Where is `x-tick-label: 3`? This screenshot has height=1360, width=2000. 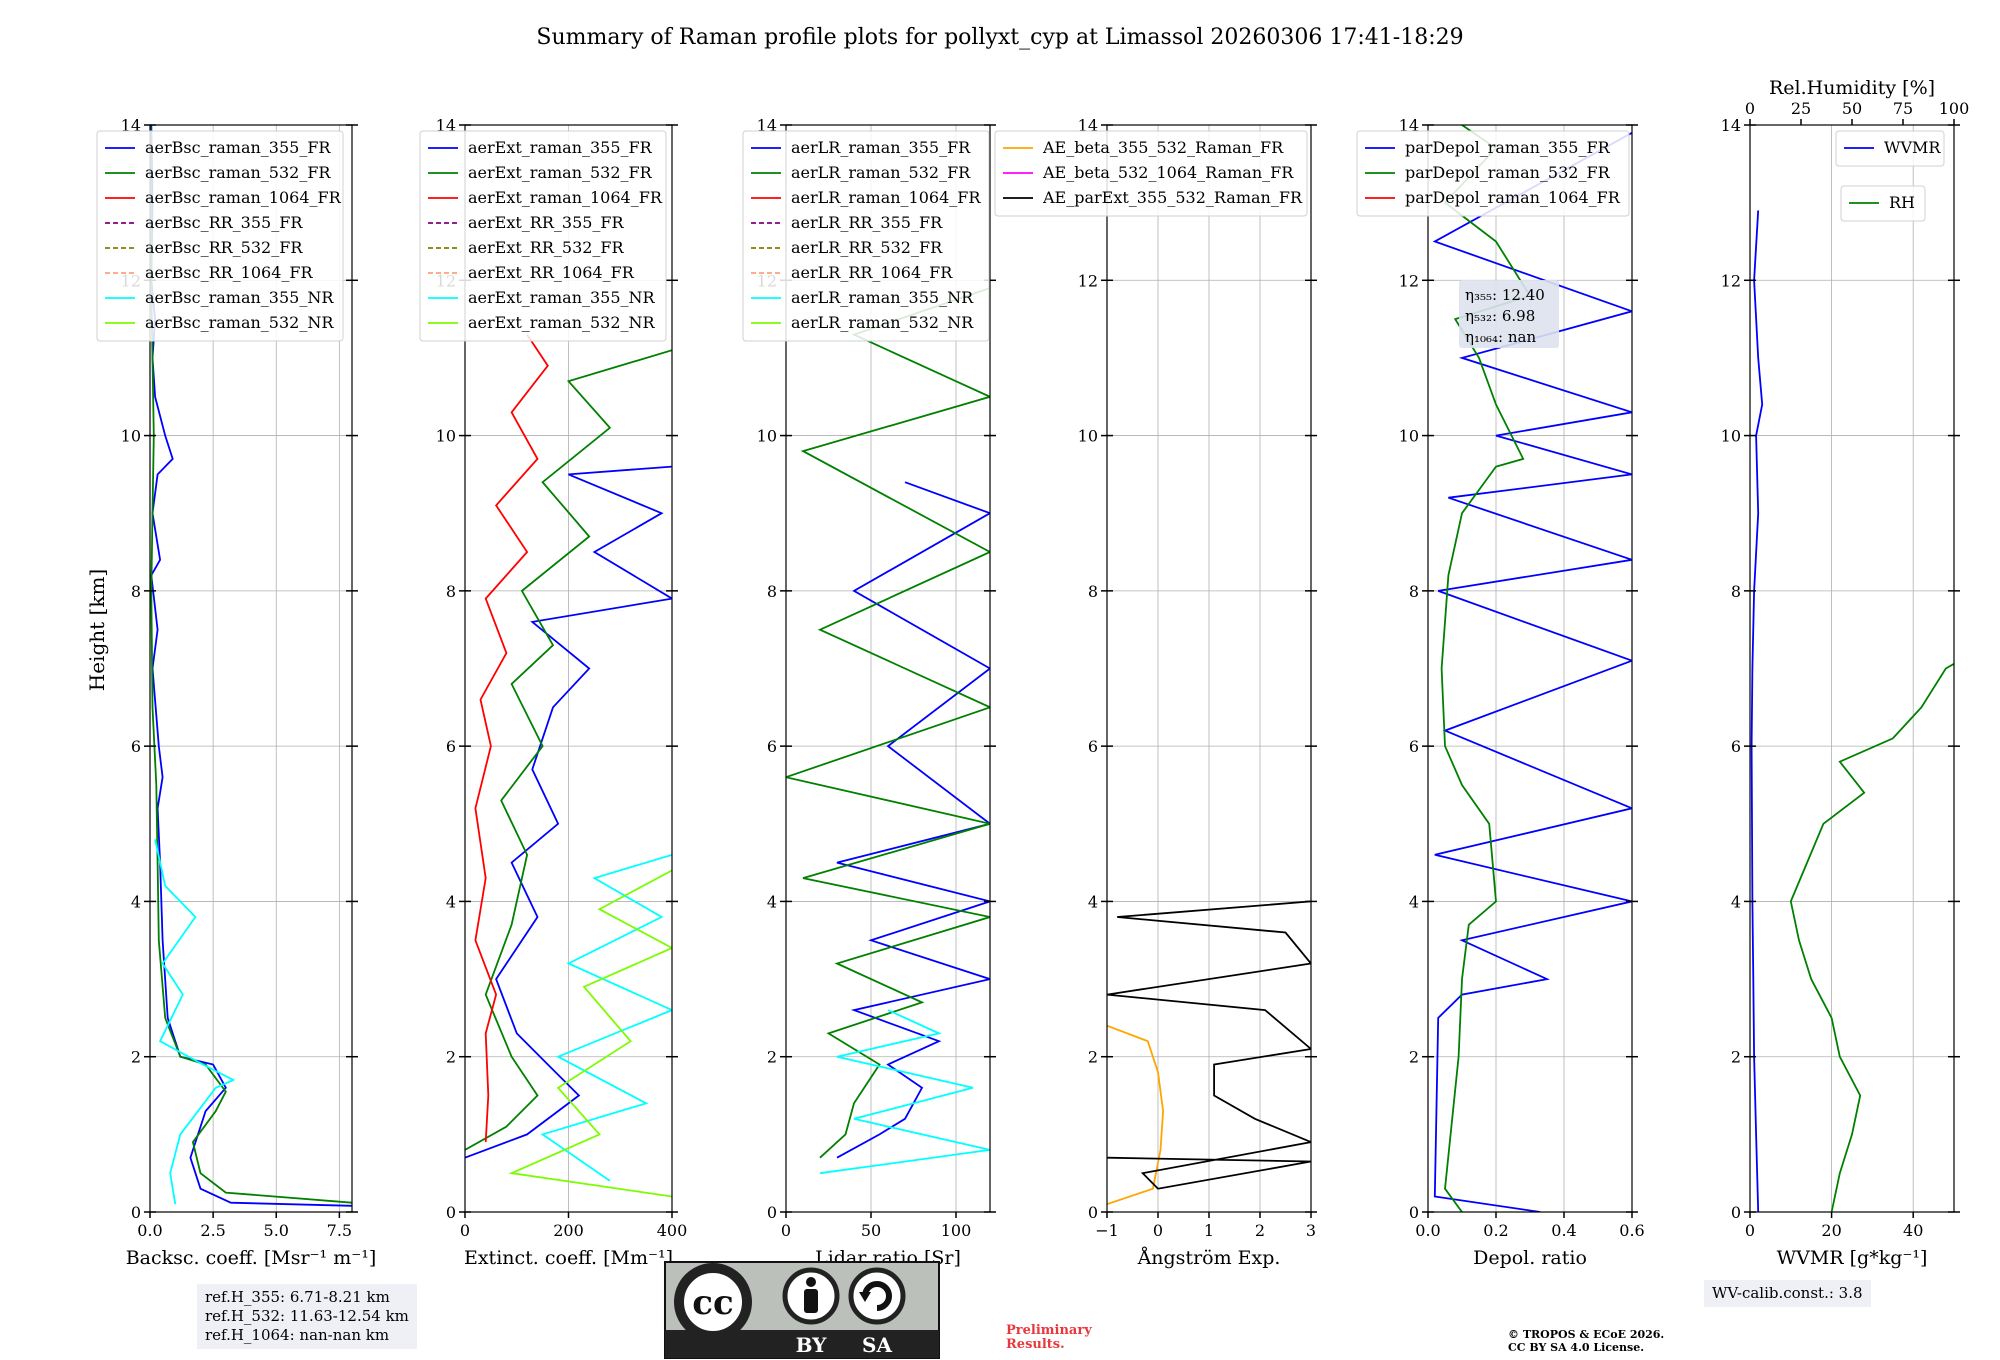 x-tick-label: 3 is located at coordinates (1311, 1230).